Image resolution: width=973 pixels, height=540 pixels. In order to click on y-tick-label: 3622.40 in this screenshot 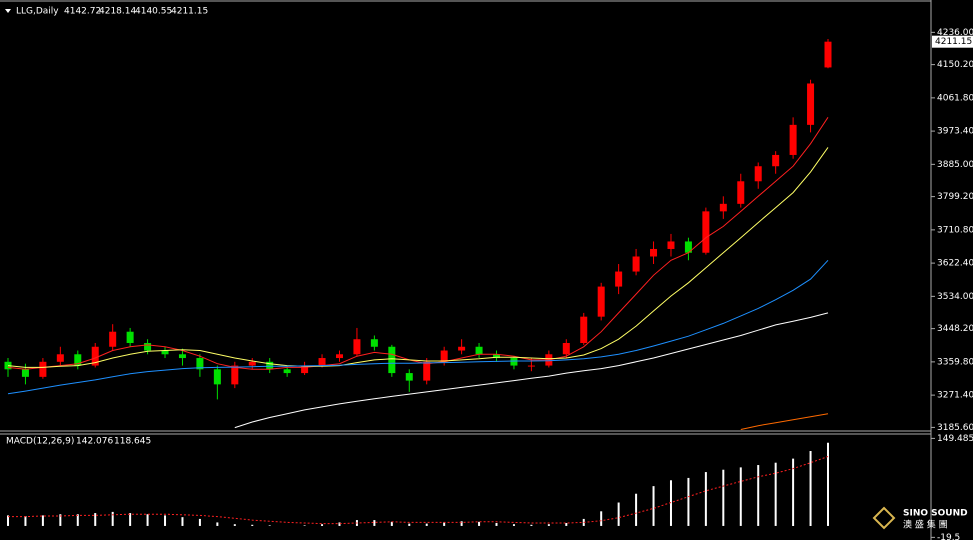, I will do `click(955, 264)`.